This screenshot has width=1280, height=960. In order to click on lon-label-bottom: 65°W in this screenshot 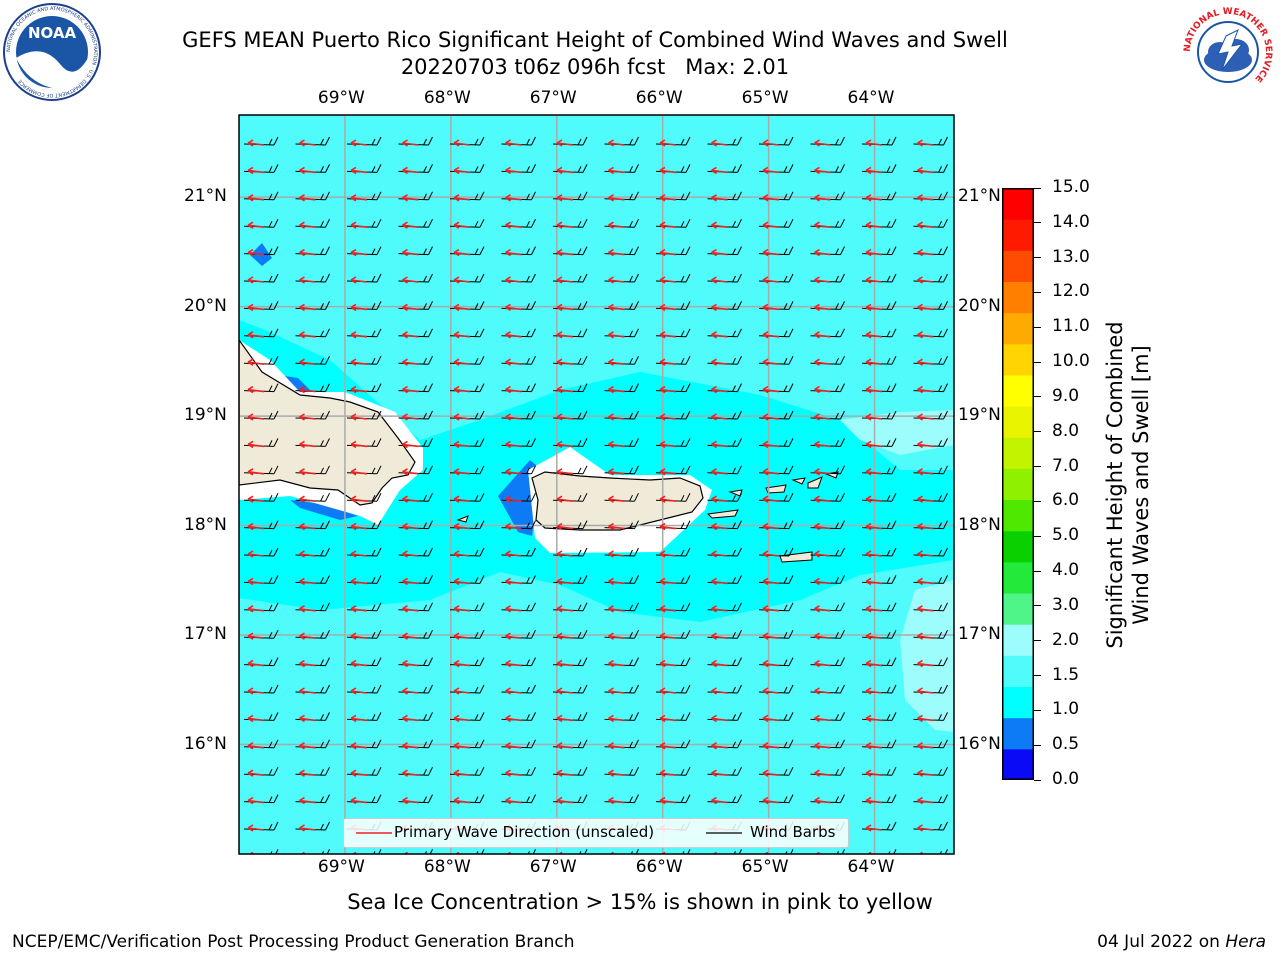, I will do `click(765, 867)`.